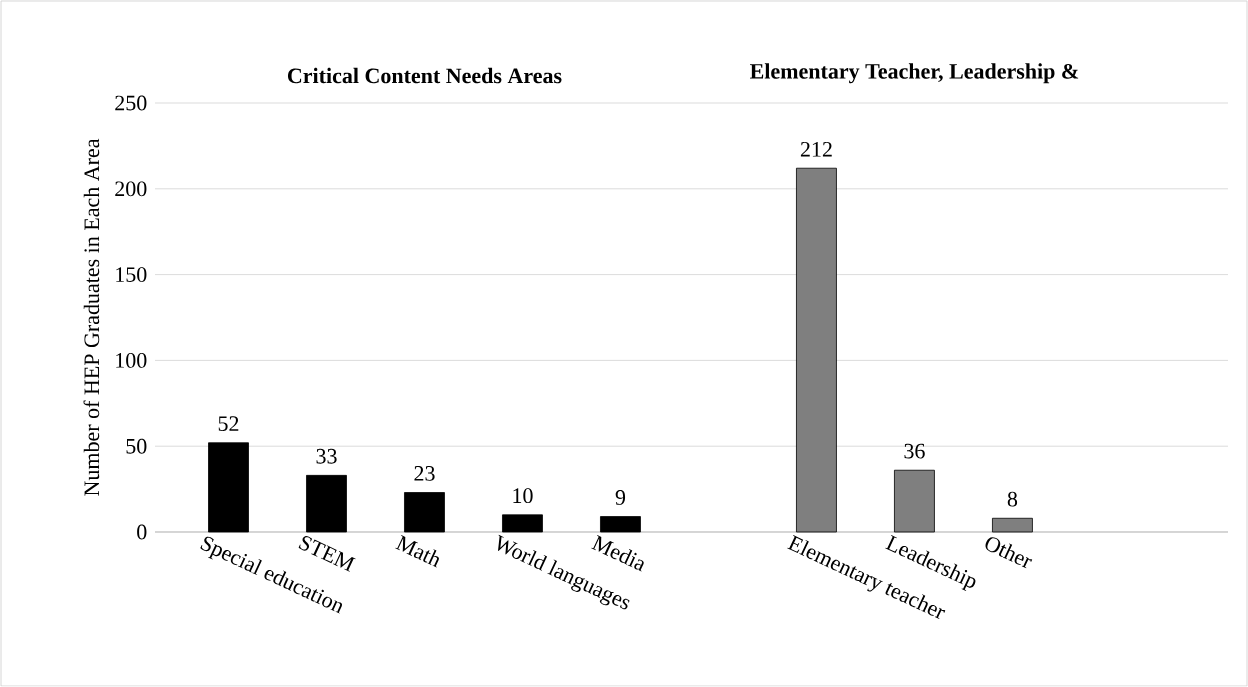  Describe the element at coordinates (424, 75) in the screenshot. I see `text: Critical Content Needs Areas` at that location.